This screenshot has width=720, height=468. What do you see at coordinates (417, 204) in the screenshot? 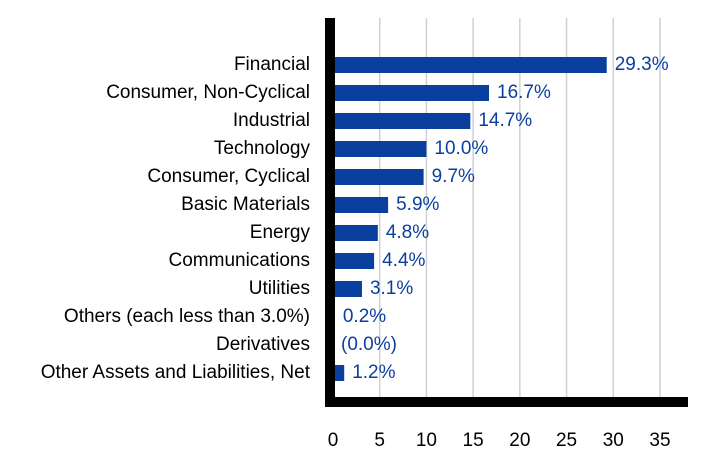
I see `value-label: 5.9%` at bounding box center [417, 204].